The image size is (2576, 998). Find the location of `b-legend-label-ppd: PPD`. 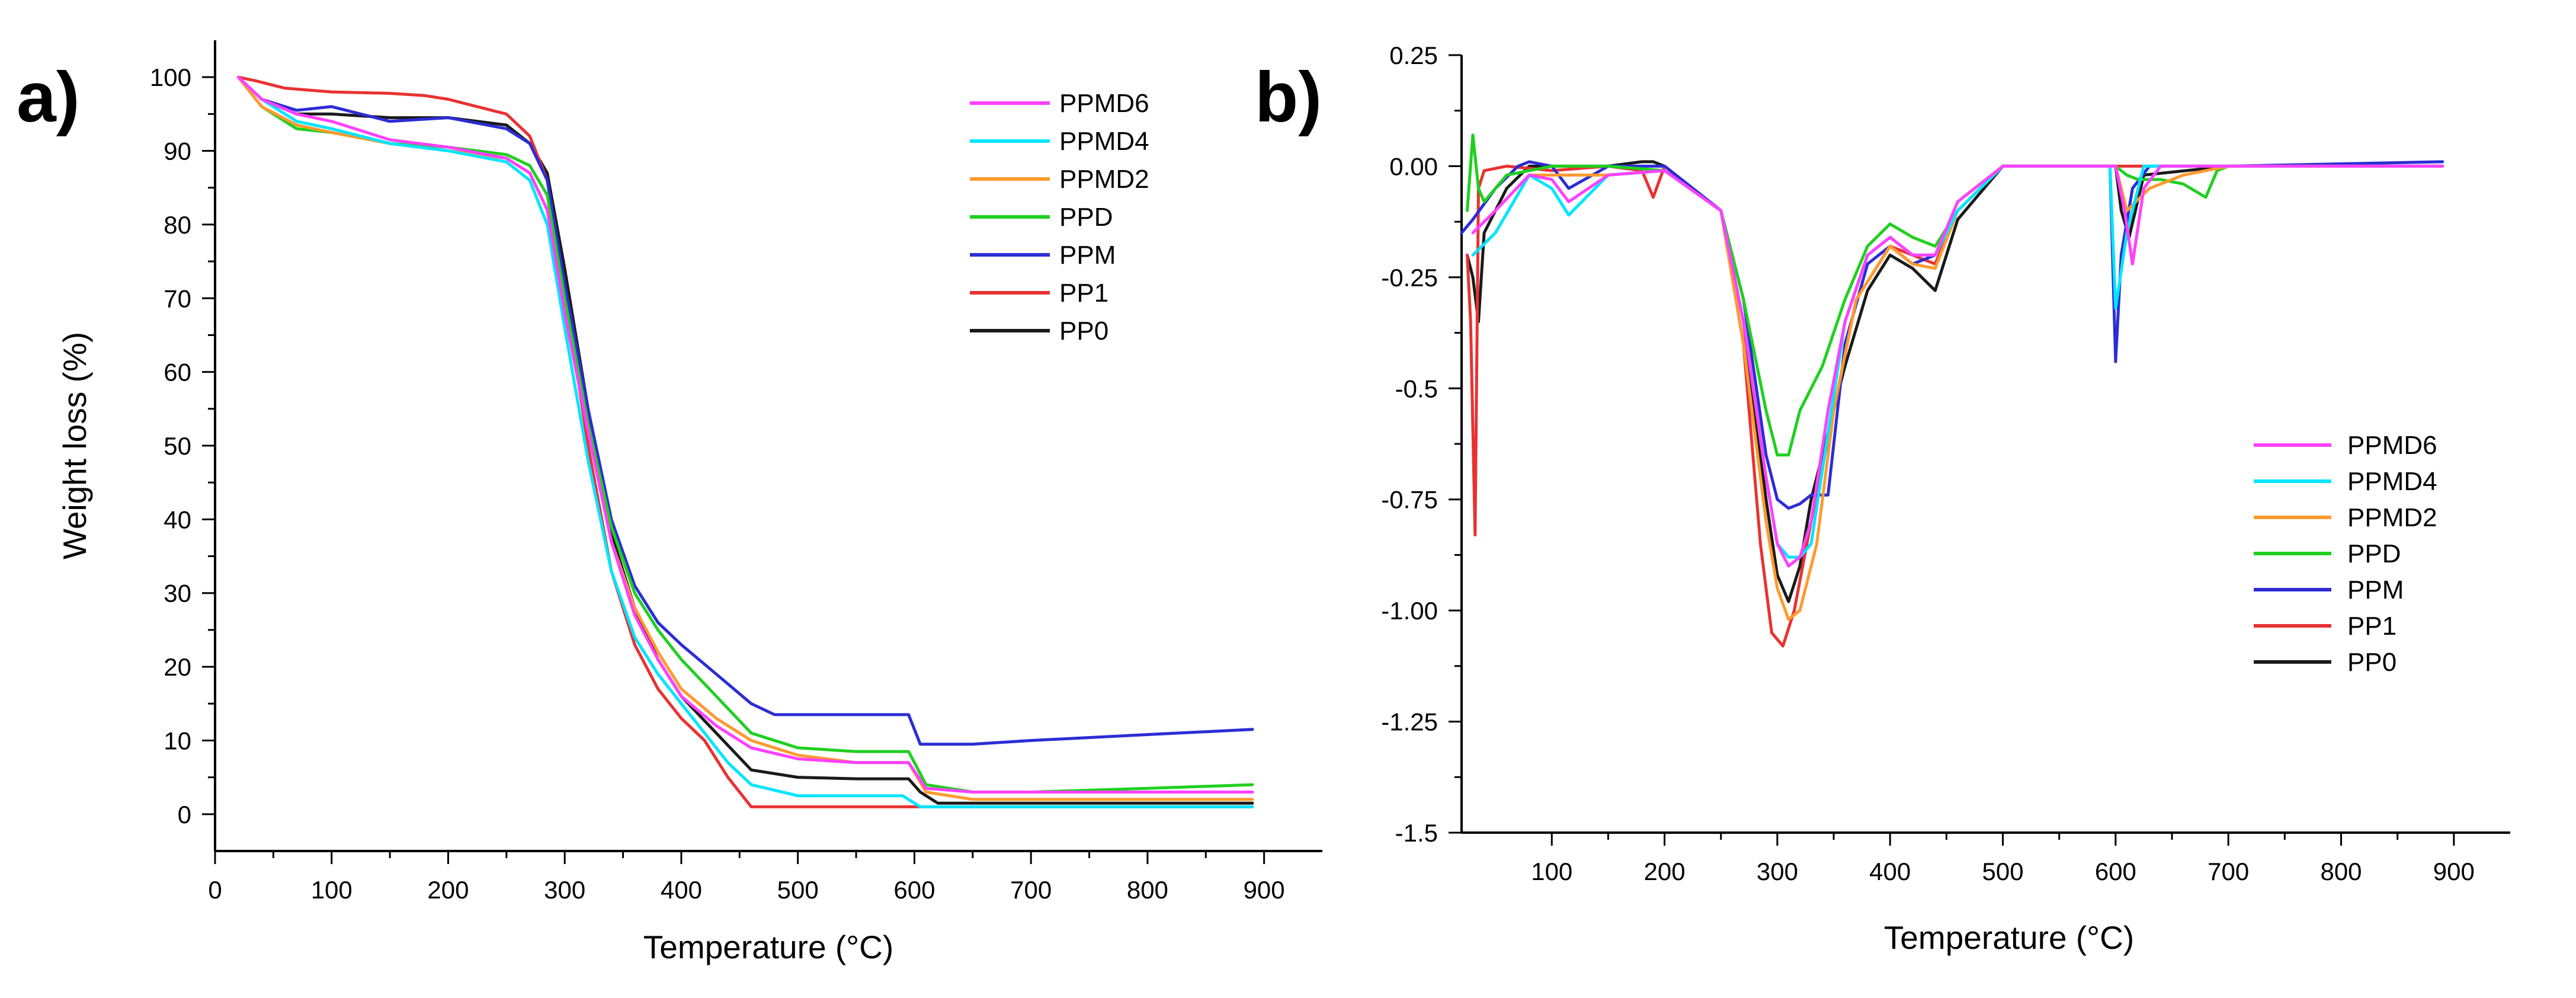

b-legend-label-ppd: PPD is located at coordinates (2374, 553).